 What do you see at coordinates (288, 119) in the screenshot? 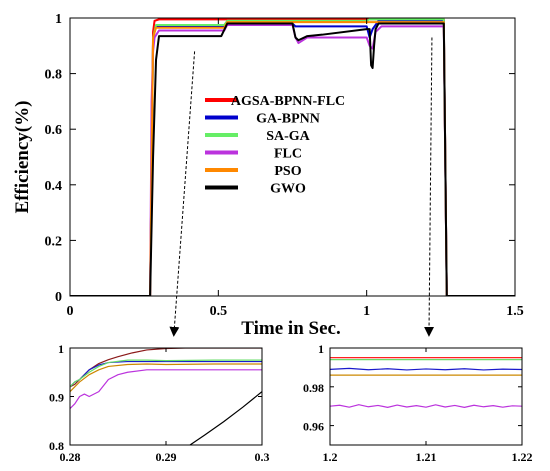
I see `legend-label: GA-BPNN` at bounding box center [288, 119].